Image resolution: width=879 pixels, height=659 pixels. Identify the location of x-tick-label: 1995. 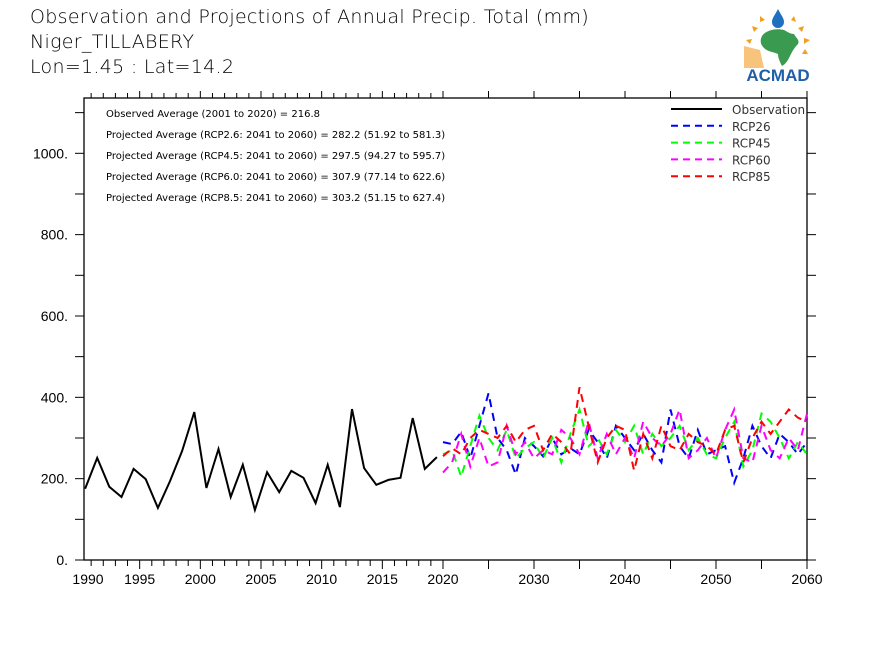
(139, 579).